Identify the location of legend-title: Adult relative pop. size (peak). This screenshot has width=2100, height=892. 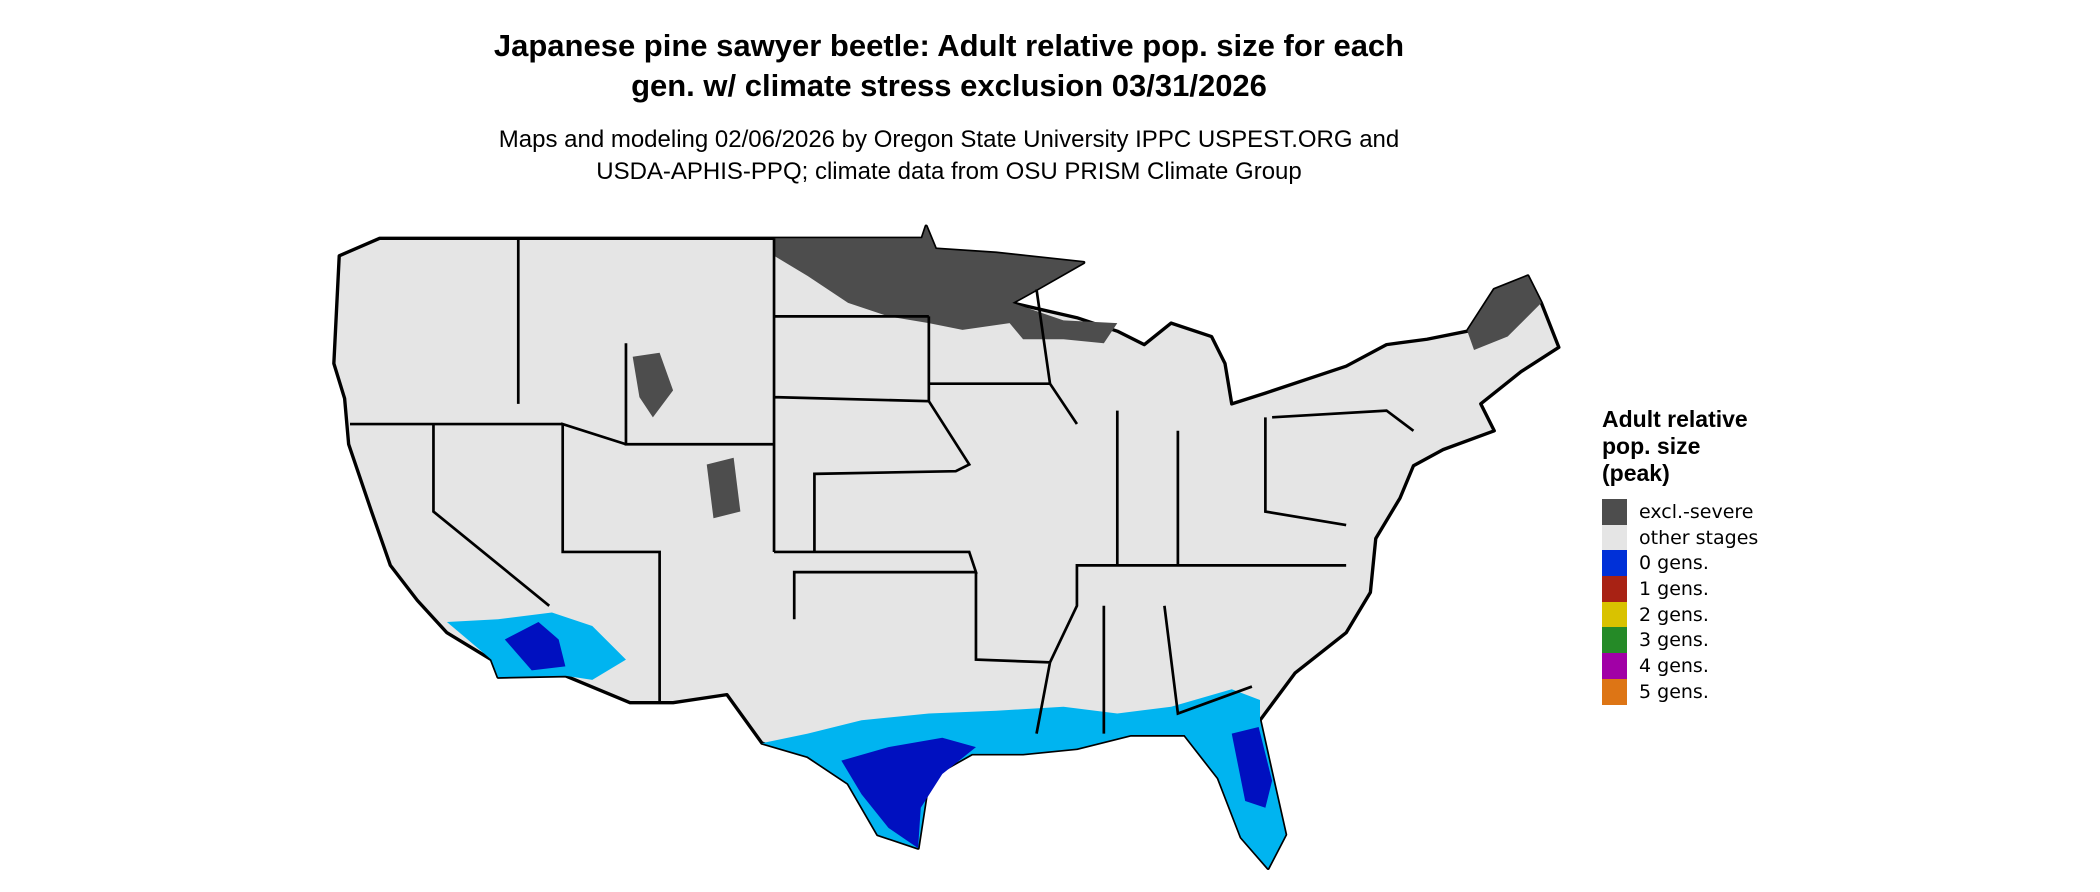
(1680, 446).